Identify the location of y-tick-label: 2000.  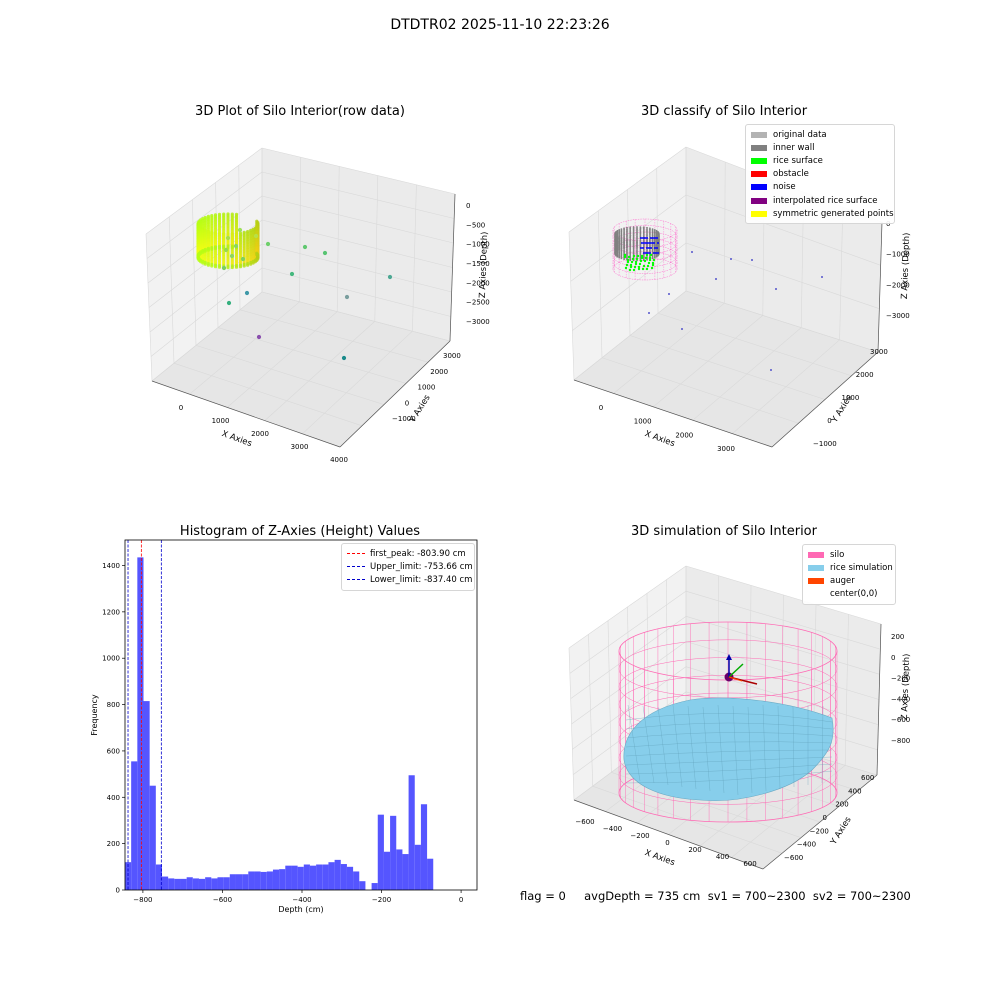
(865, 375).